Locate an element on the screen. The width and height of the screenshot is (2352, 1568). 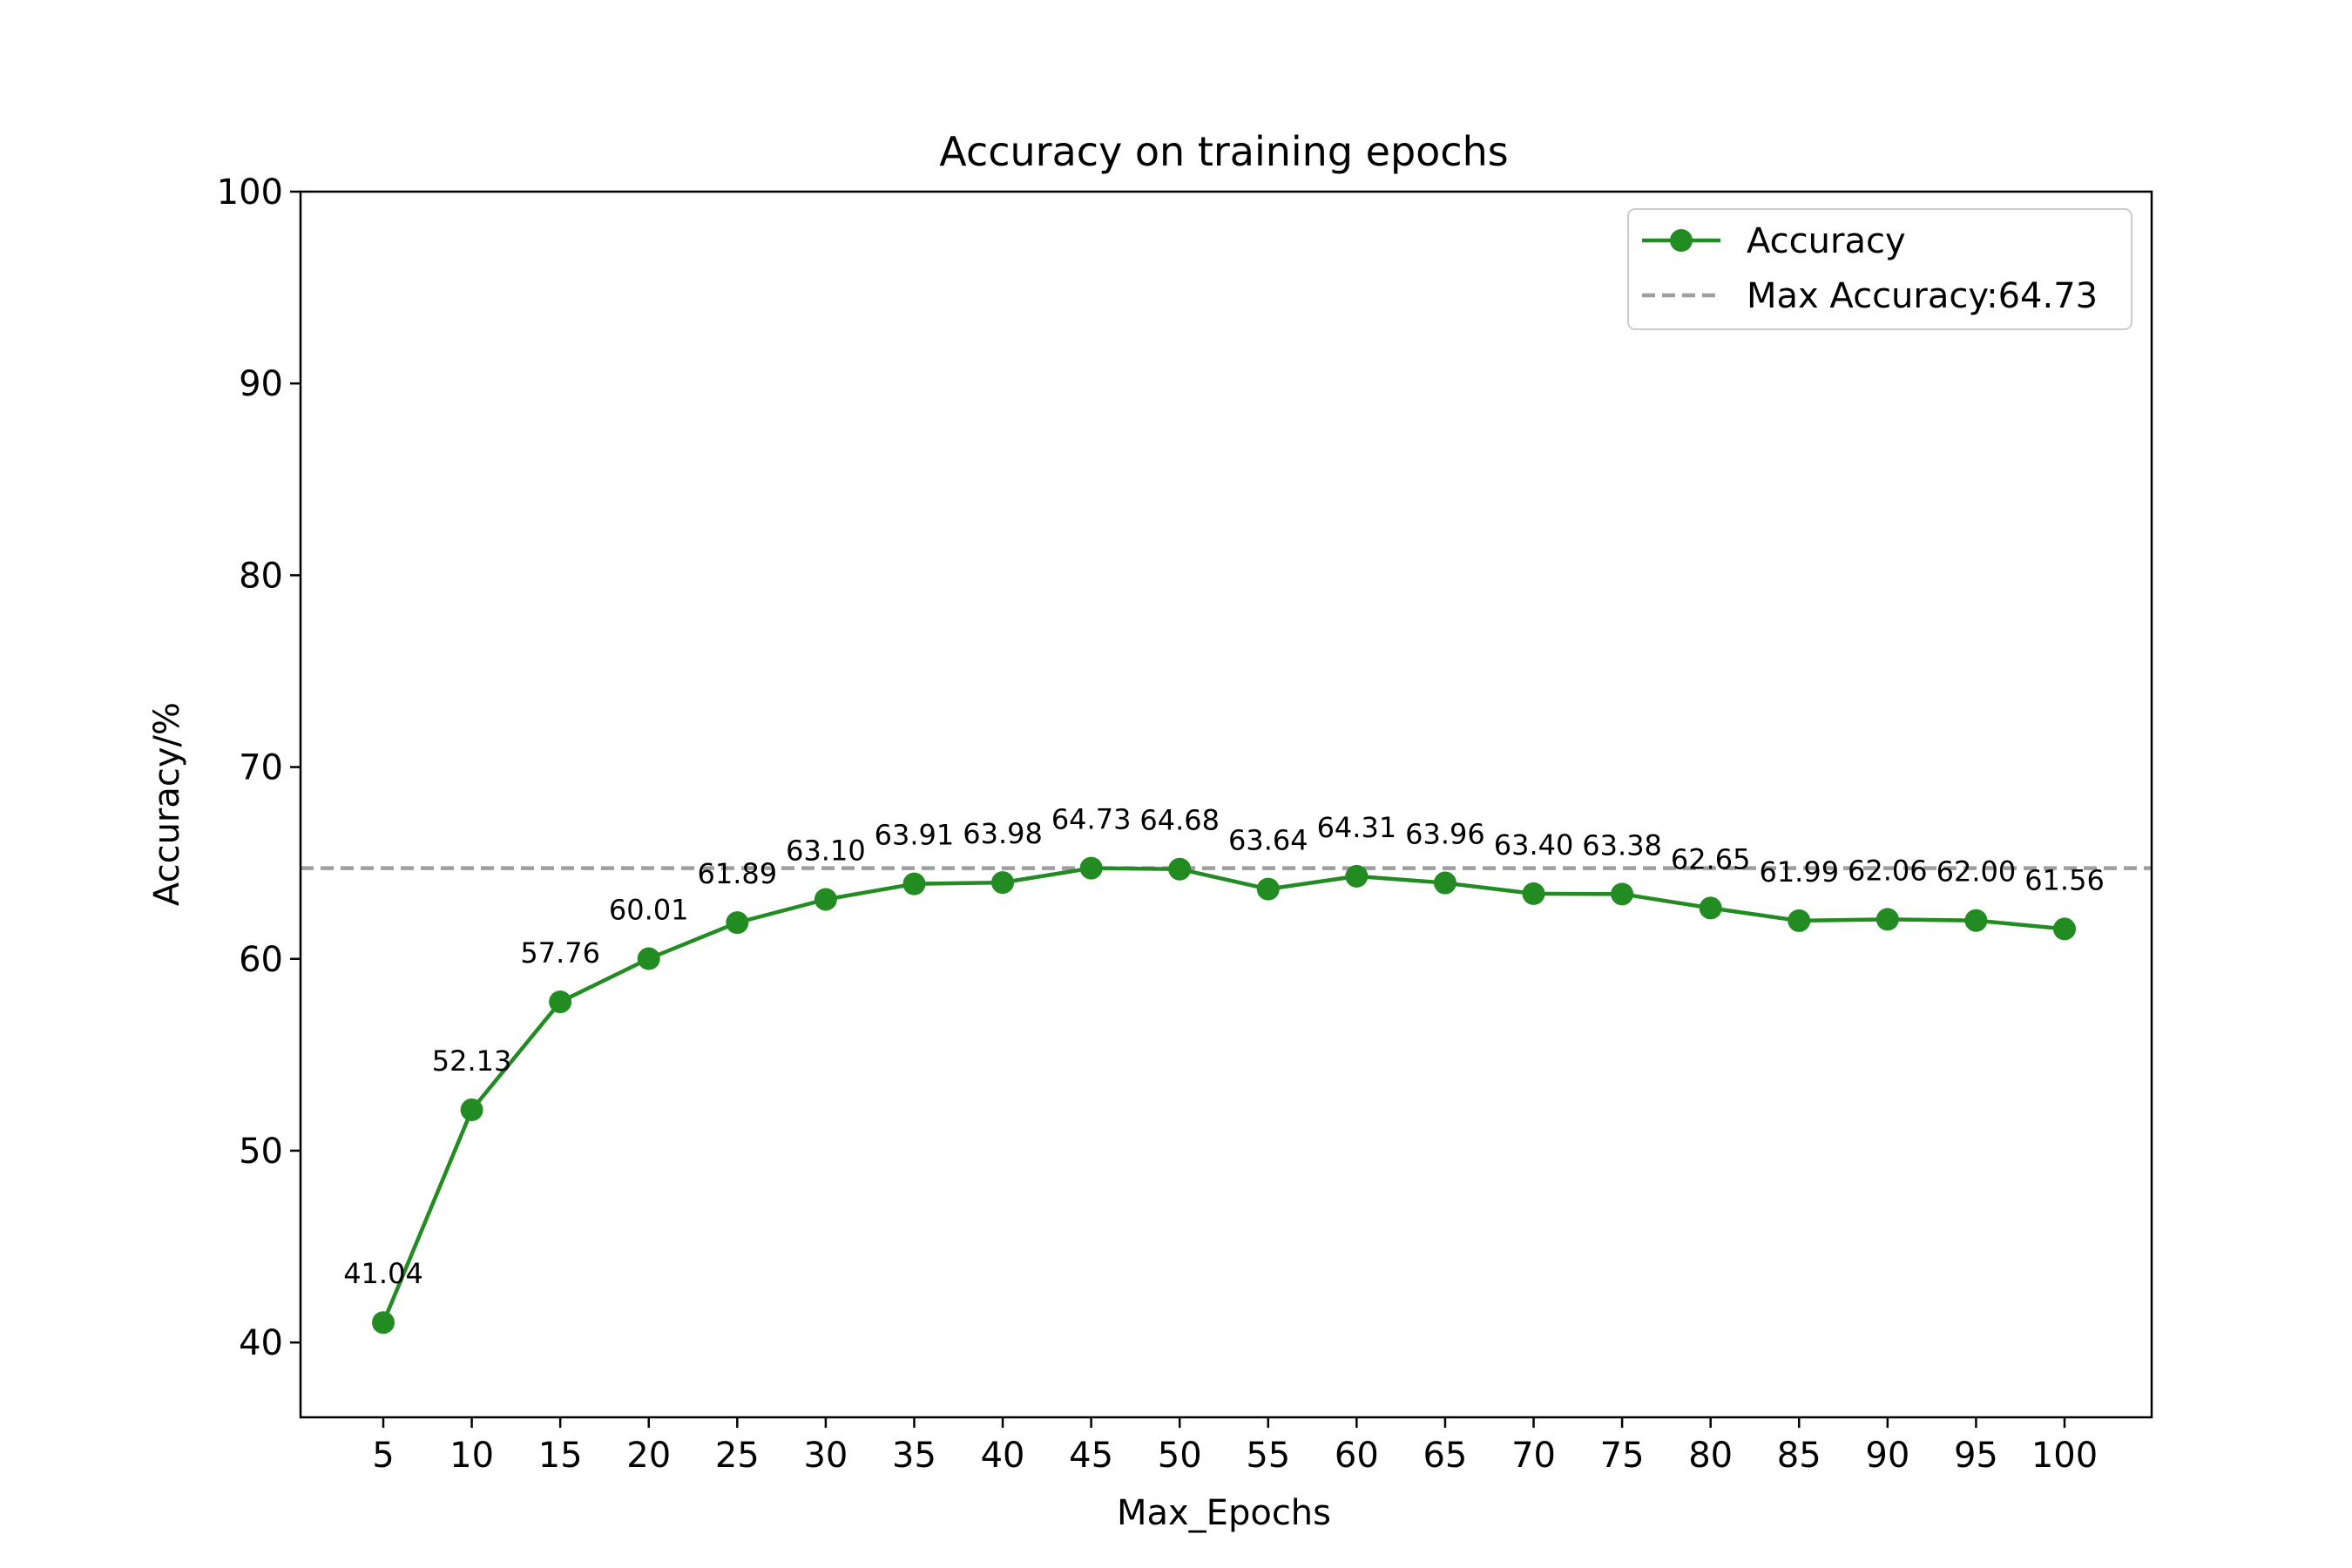
data-label: 63.40 is located at coordinates (1534, 845).